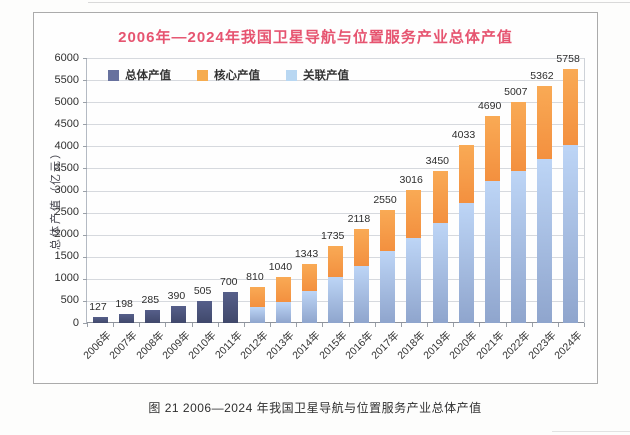 Image resolution: width=630 pixels, height=435 pixels. I want to click on x-tick-label: 2022年, so click(516, 345).